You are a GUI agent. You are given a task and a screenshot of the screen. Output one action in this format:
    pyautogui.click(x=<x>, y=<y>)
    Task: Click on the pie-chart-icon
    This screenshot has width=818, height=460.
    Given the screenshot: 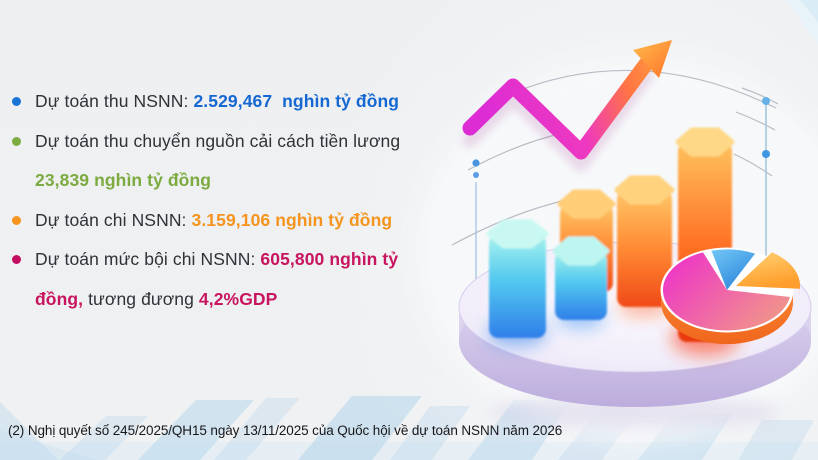 What is the action you would take?
    pyautogui.click(x=730, y=295)
    